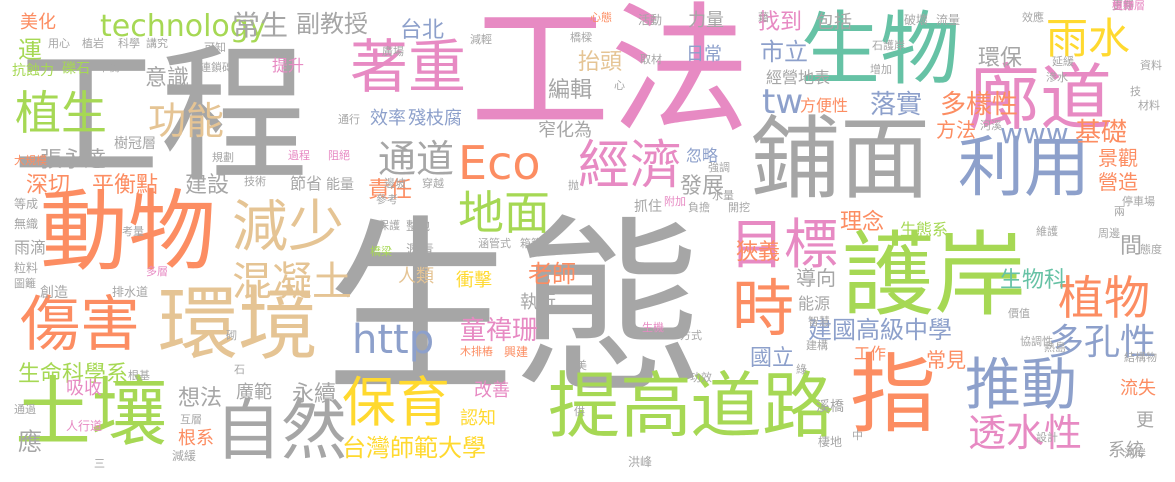 Image resolution: width=1175 pixels, height=482 pixels. Describe the element at coordinates (281, 430) in the screenshot. I see `word-ziran: 自然` at that location.